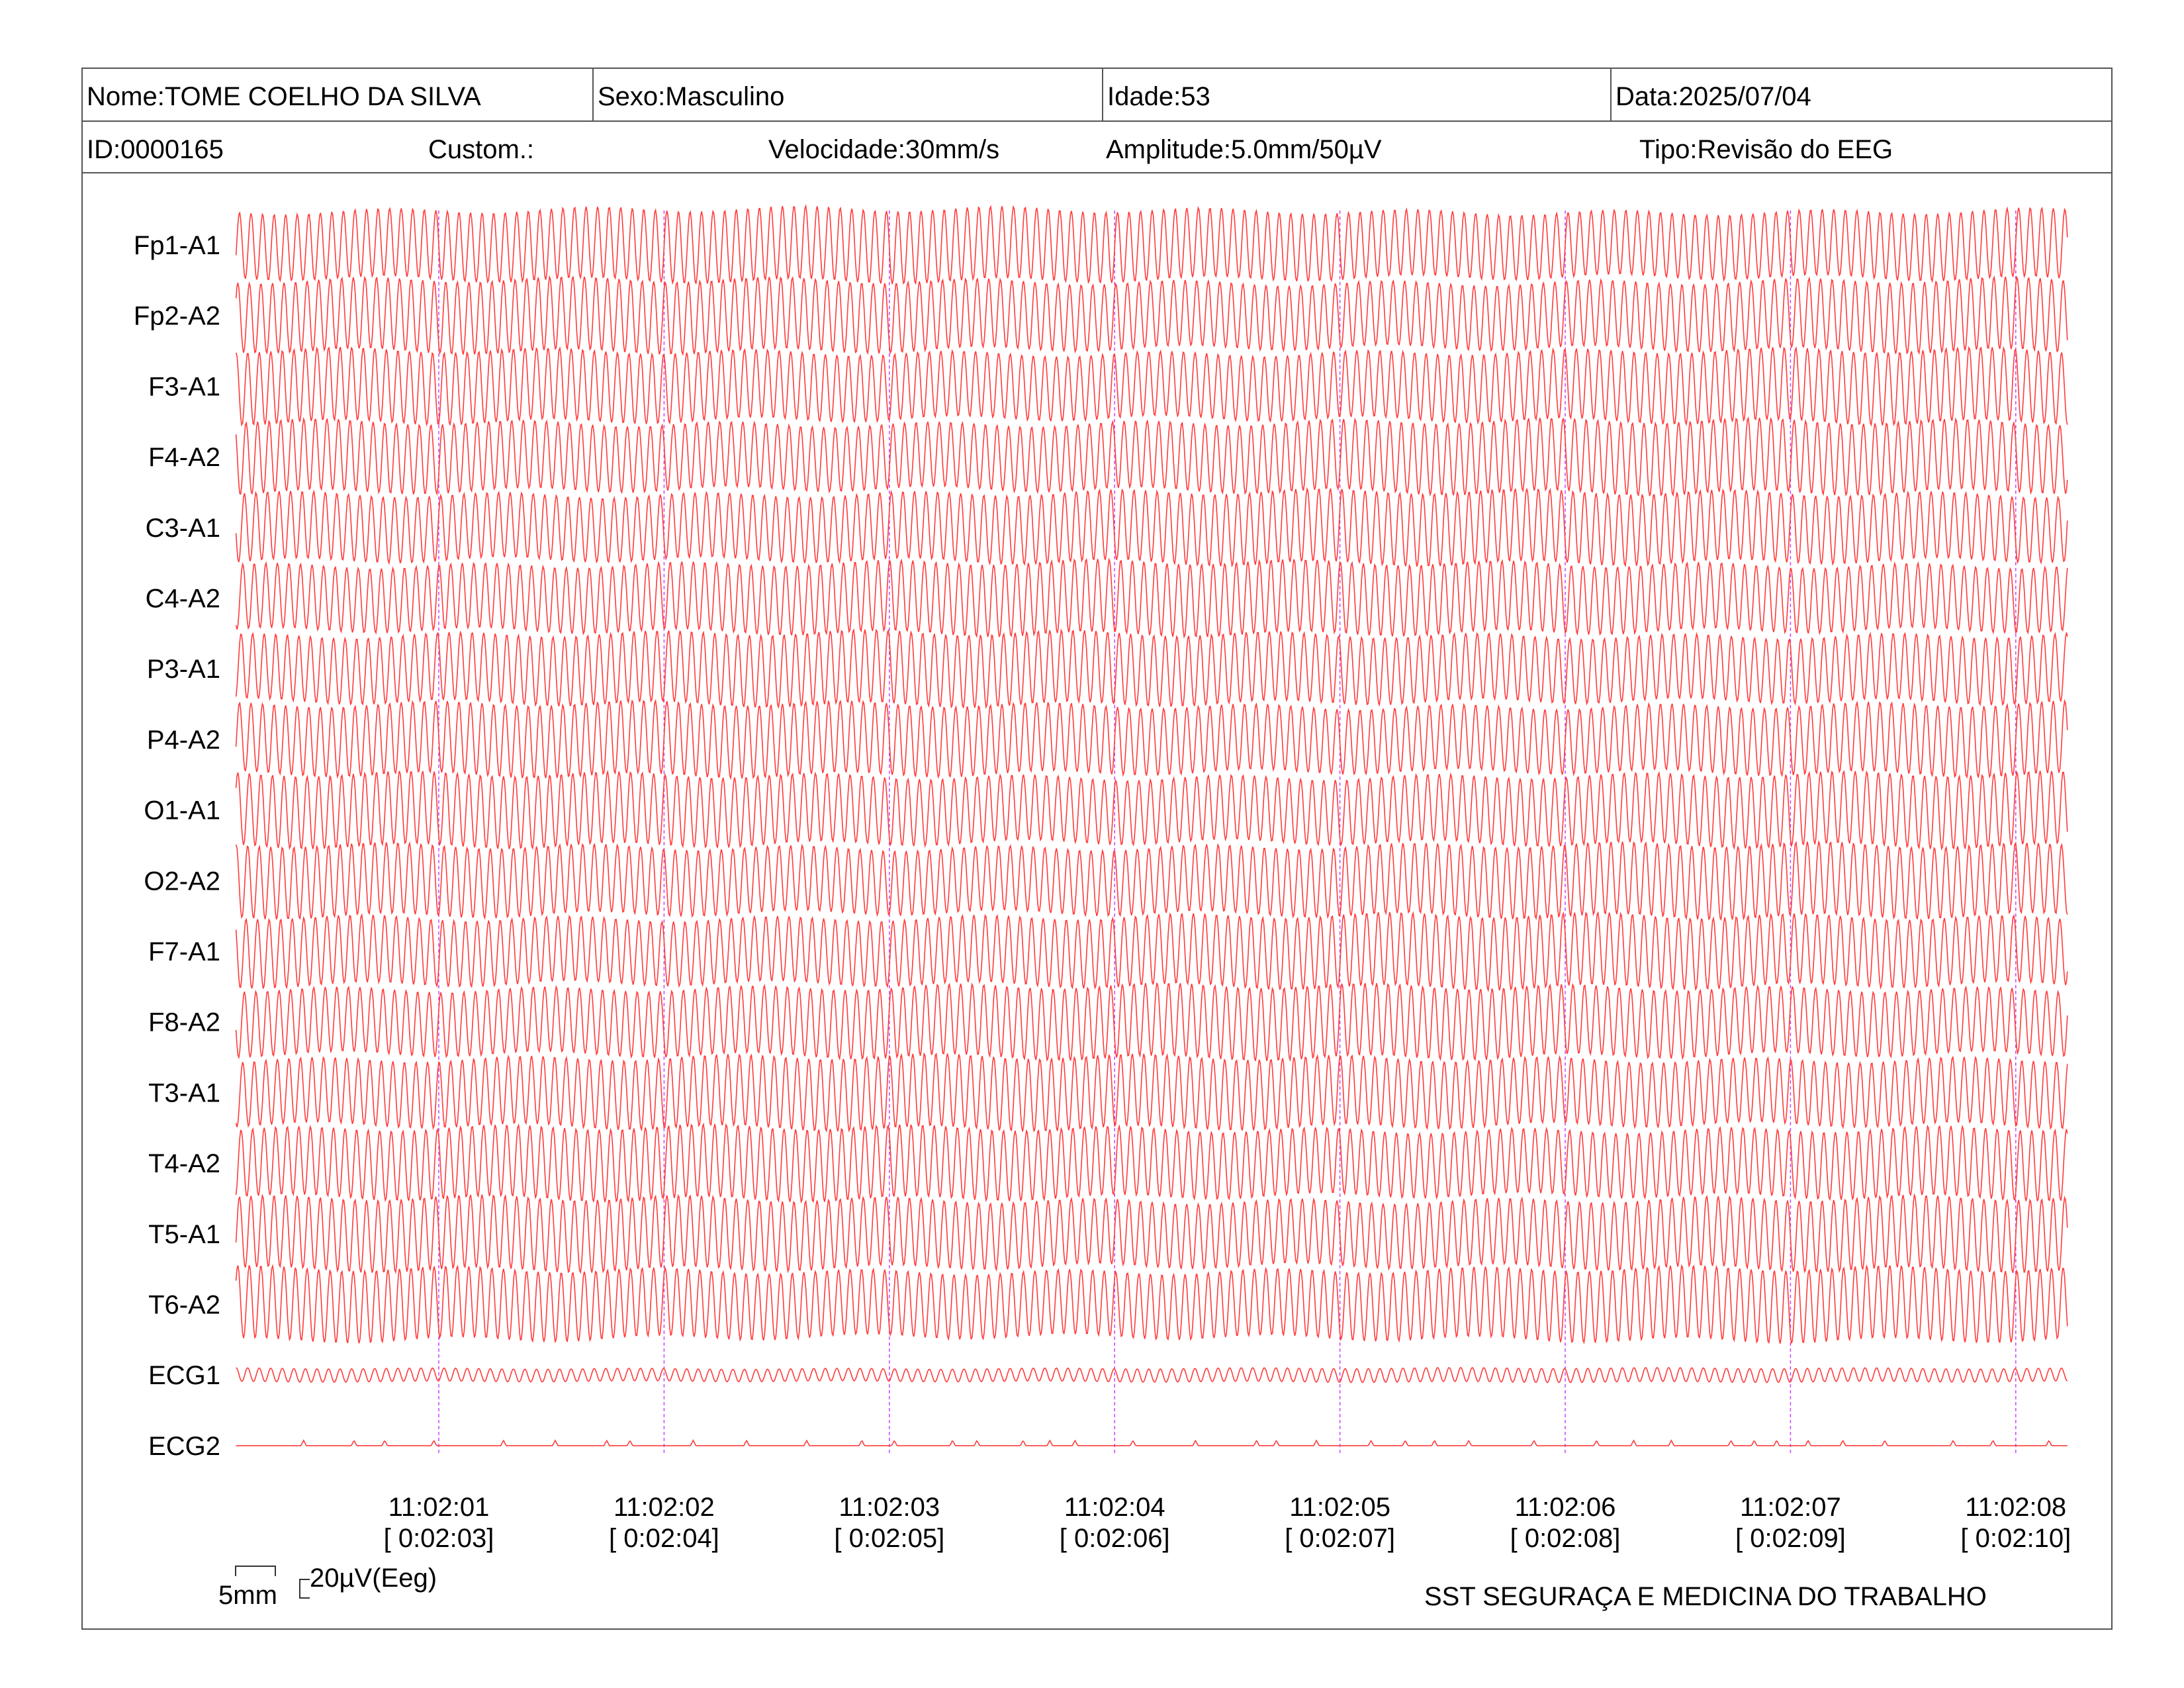 The height and width of the screenshot is (1688, 2184). What do you see at coordinates (184, 1092) in the screenshot?
I see `channel-label: T3-A1` at bounding box center [184, 1092].